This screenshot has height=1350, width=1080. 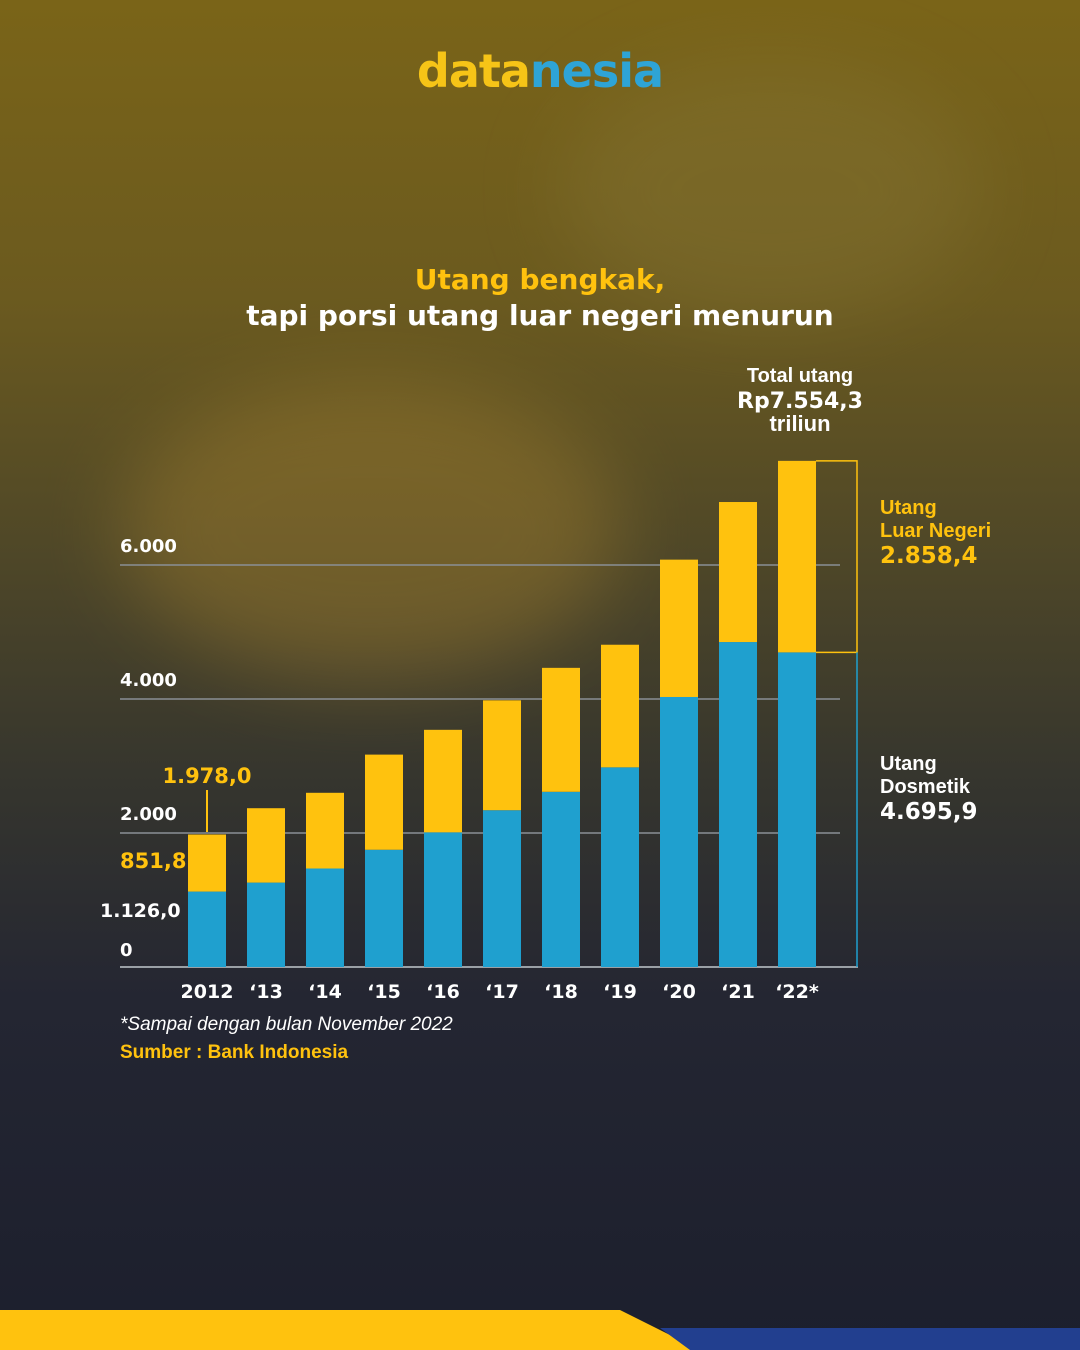 What do you see at coordinates (540, 315) in the screenshot?
I see `title-line2: tapi porsi utang luar negeri menurun` at bounding box center [540, 315].